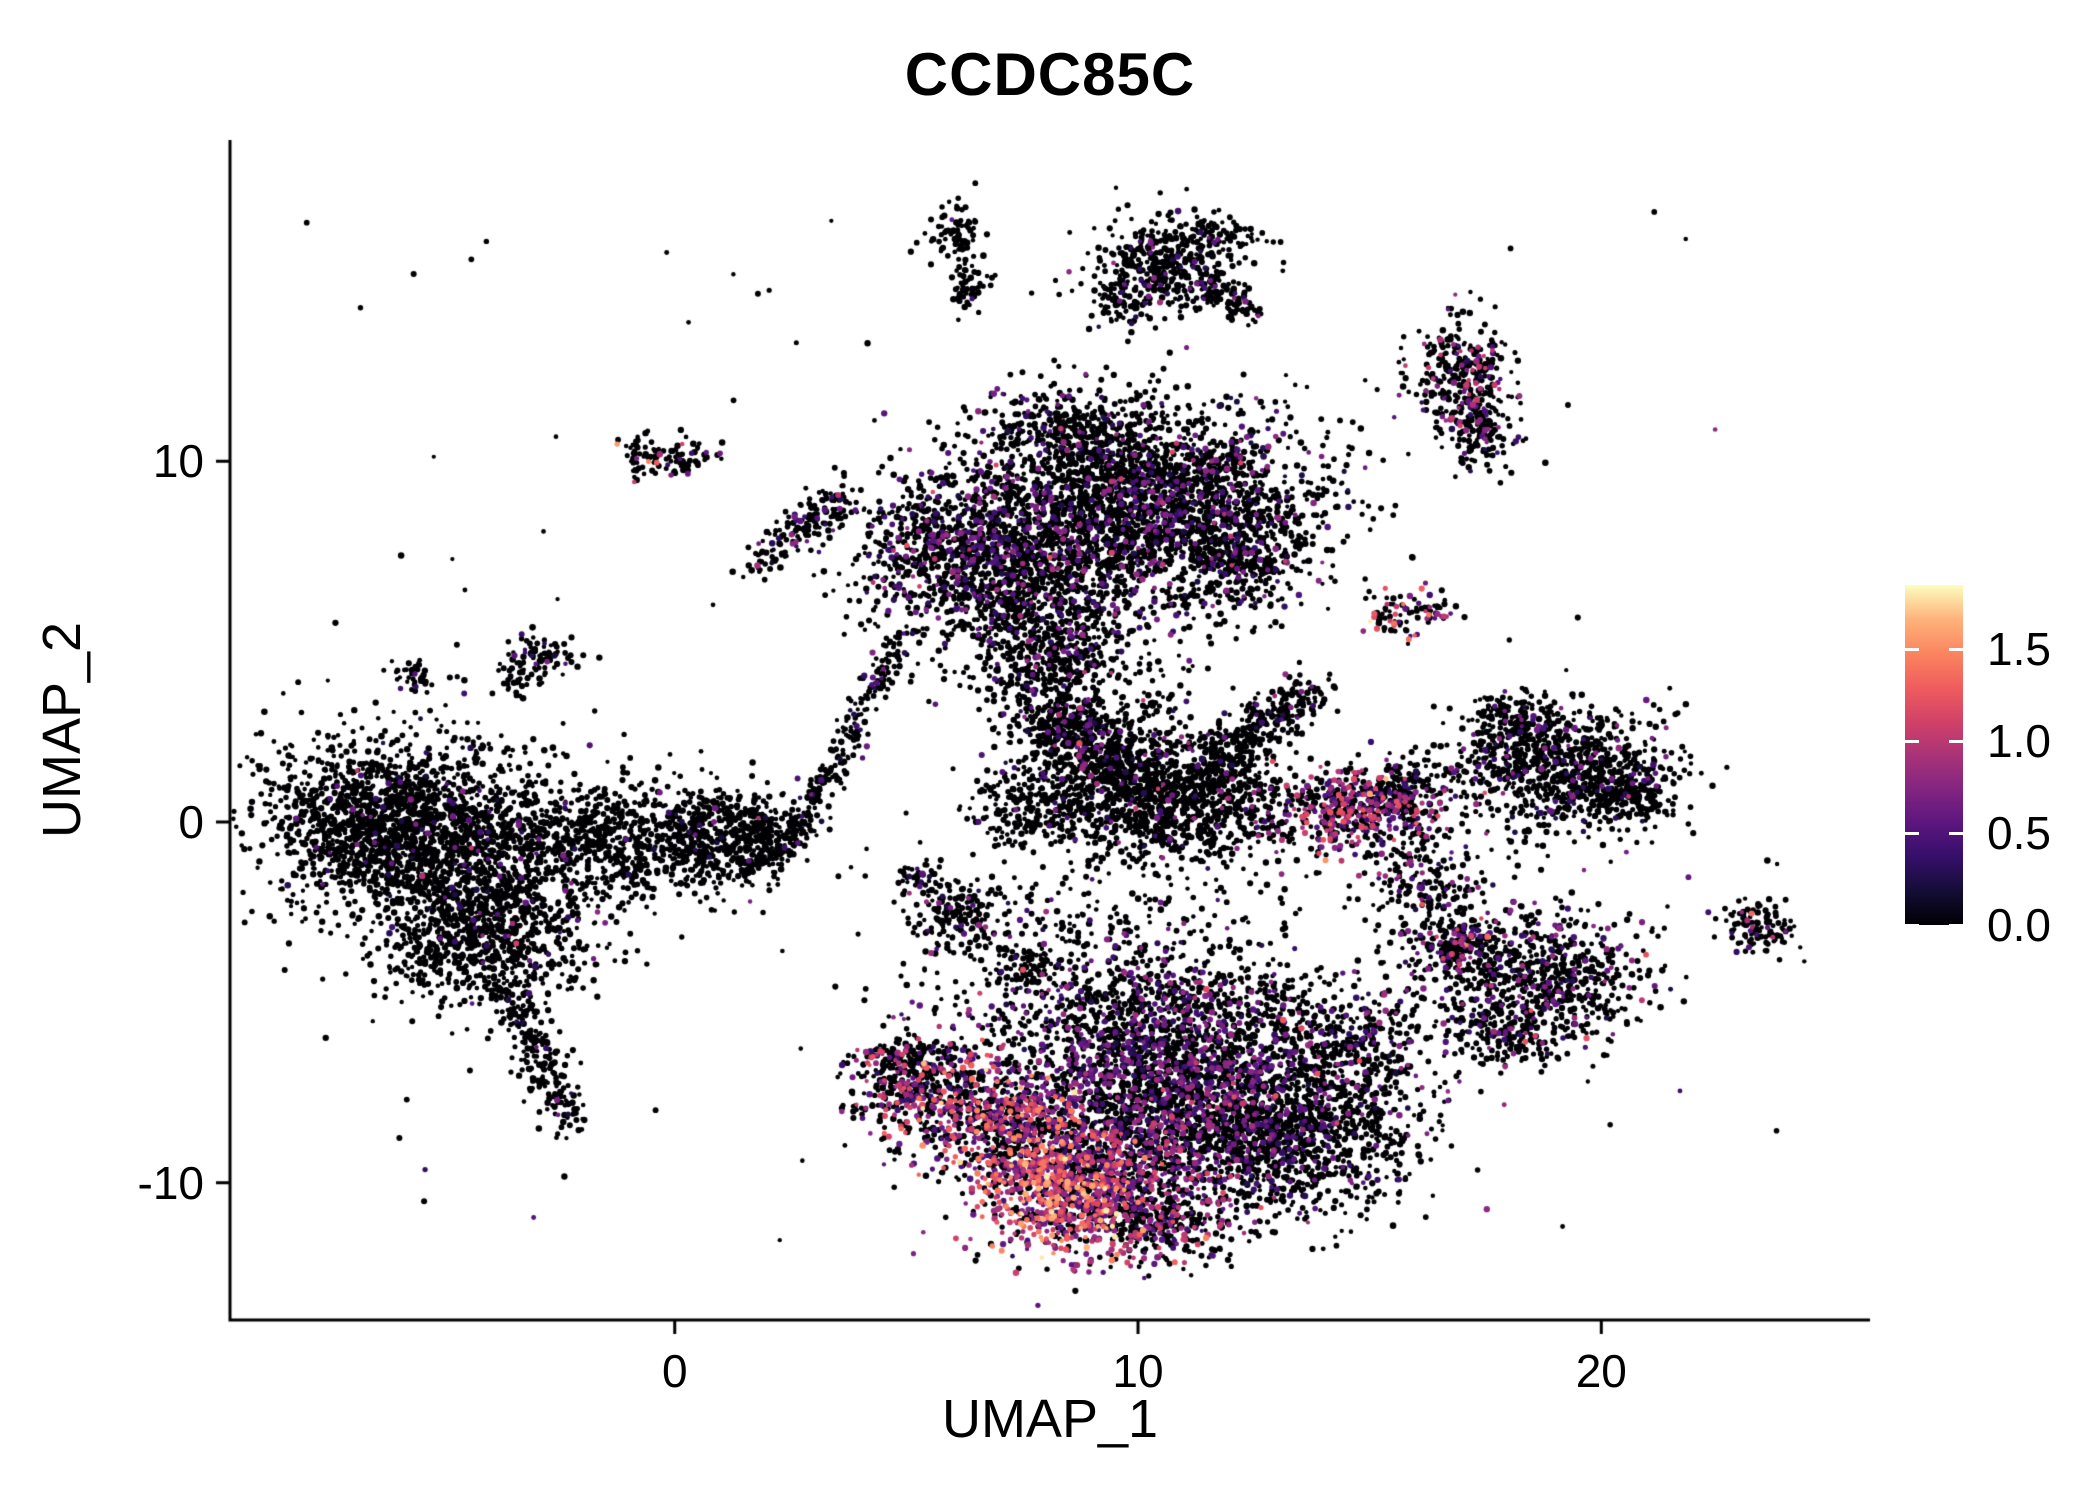  Describe the element at coordinates (191, 822) in the screenshot. I see `y-tick-label: 0` at that location.